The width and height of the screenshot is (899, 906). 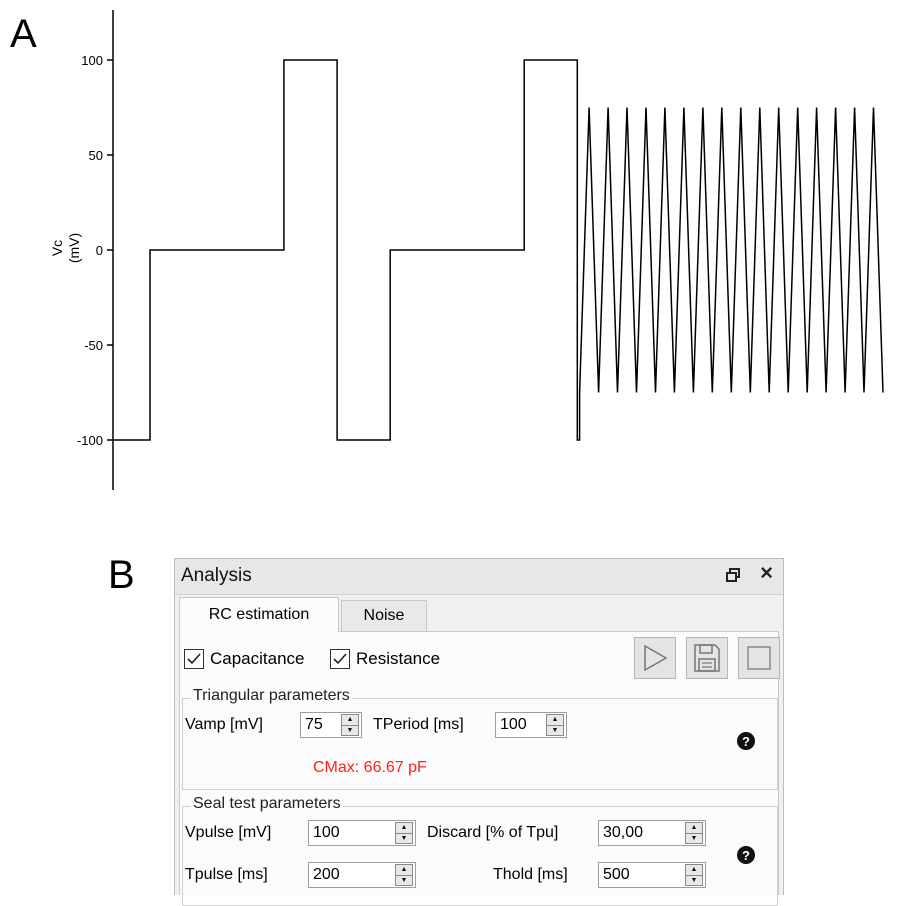 I want to click on tpulse-spinbox: ▲▼, so click(x=362, y=875).